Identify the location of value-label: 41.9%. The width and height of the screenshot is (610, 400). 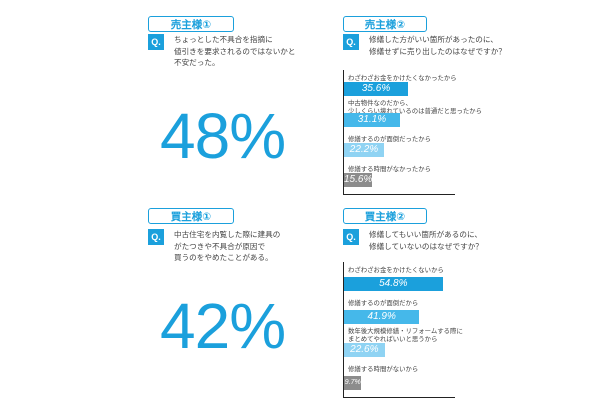
(381, 316).